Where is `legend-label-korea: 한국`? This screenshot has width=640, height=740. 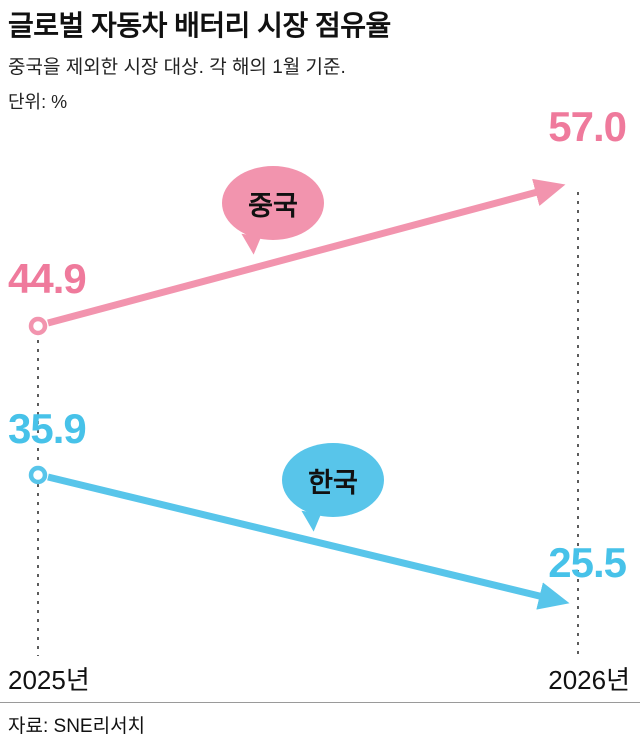
legend-label-korea: 한국 is located at coordinates (333, 482).